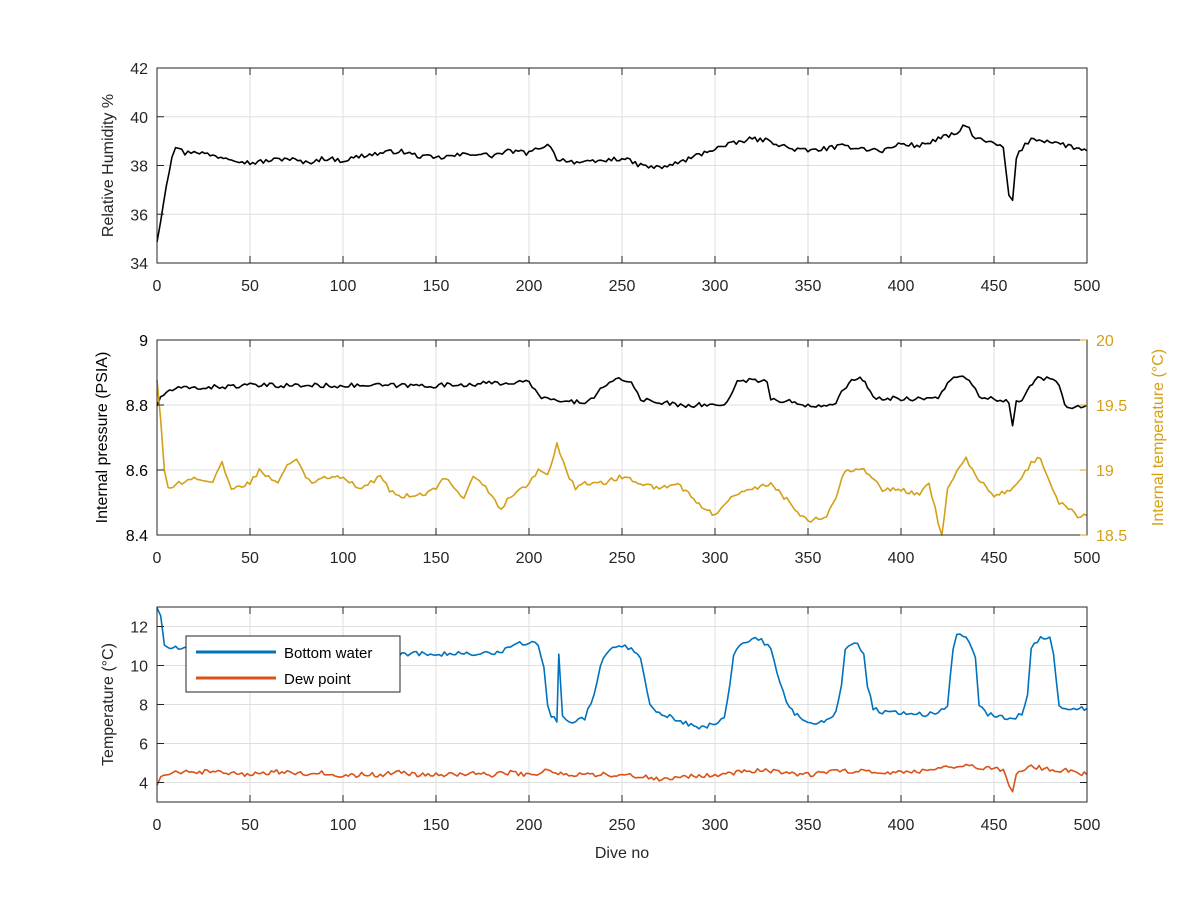  Describe the element at coordinates (1158, 437) in the screenshot. I see `temperature-y2-axis-label: Internal temperature (°C)` at that location.